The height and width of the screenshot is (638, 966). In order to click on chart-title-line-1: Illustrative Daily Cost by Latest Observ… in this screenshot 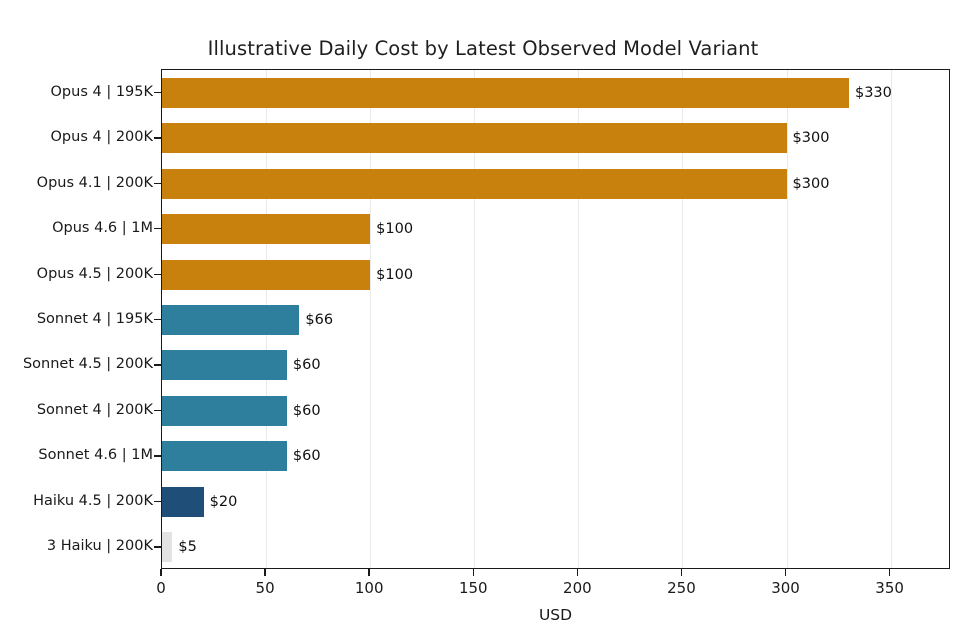, I will do `click(483, 48)`.